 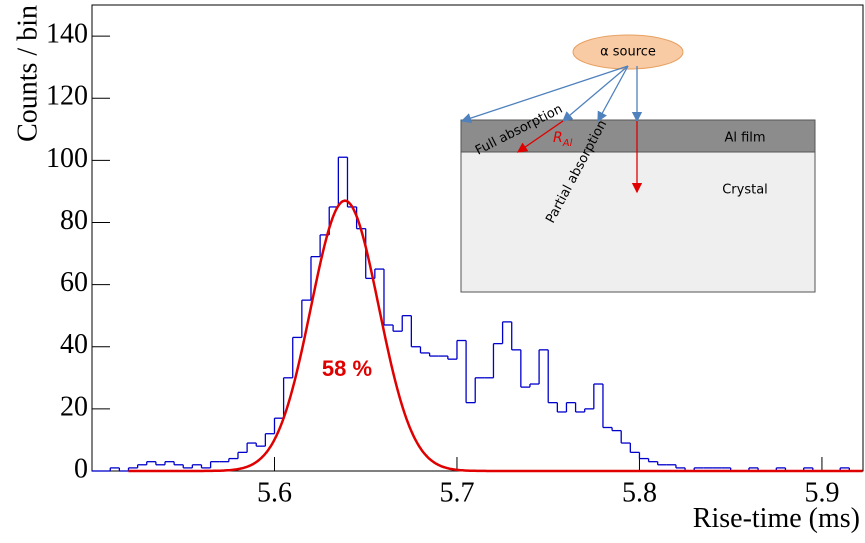 I want to click on x-tick-label: 5.6, so click(x=274, y=492).